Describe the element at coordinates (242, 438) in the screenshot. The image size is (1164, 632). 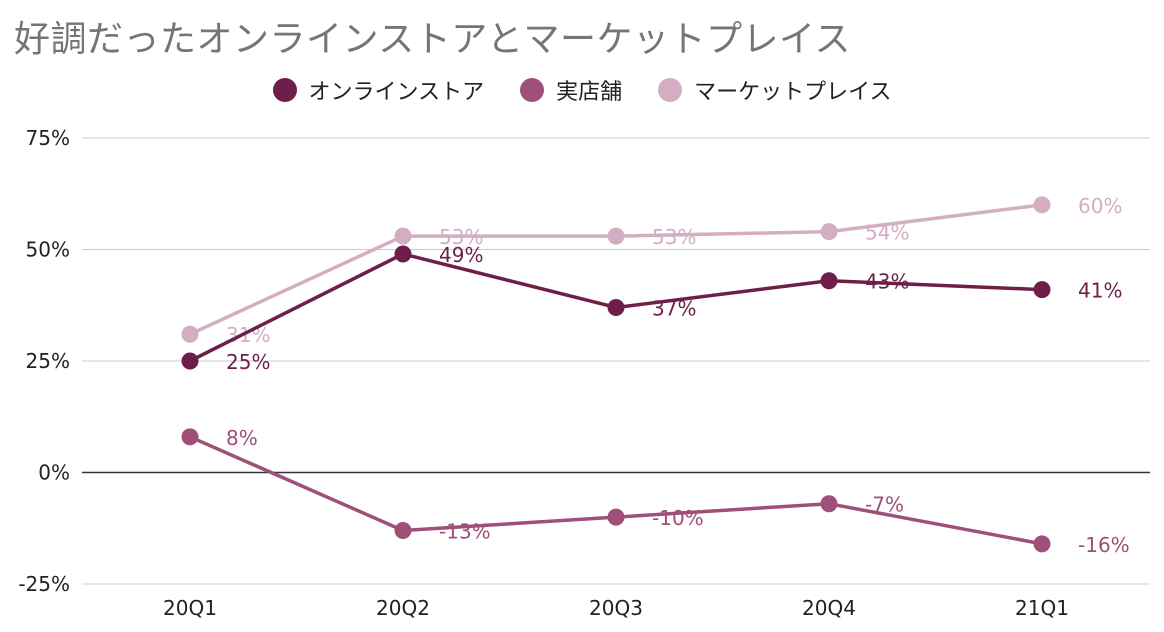
I see `data-label: 8%` at that location.